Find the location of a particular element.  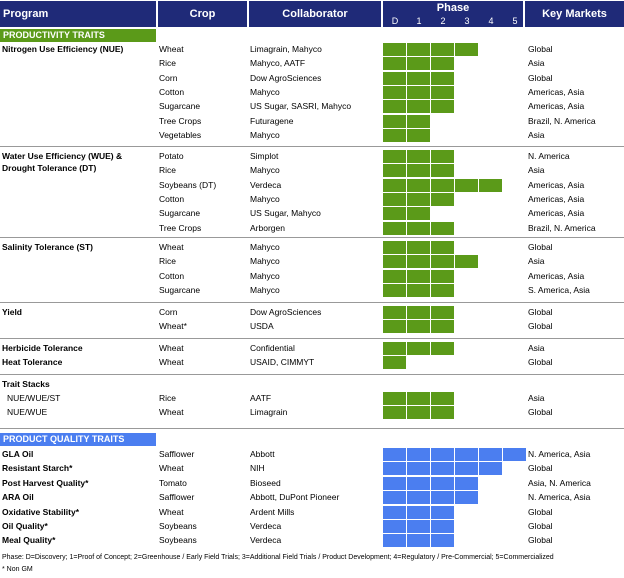

collaborator-cell: USDA is located at coordinates (262, 326).